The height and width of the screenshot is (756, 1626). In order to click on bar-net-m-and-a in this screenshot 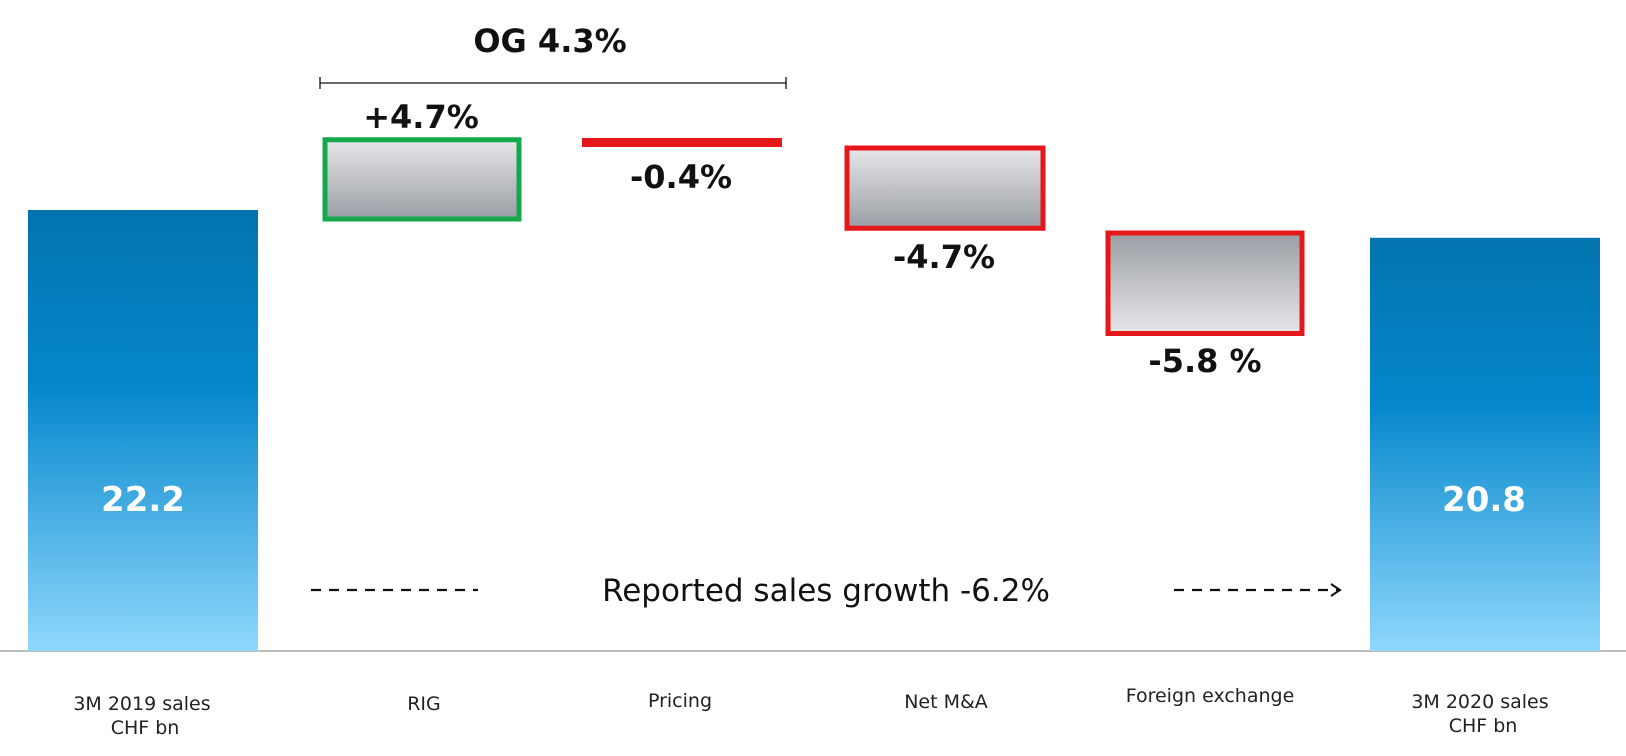, I will do `click(945, 188)`.